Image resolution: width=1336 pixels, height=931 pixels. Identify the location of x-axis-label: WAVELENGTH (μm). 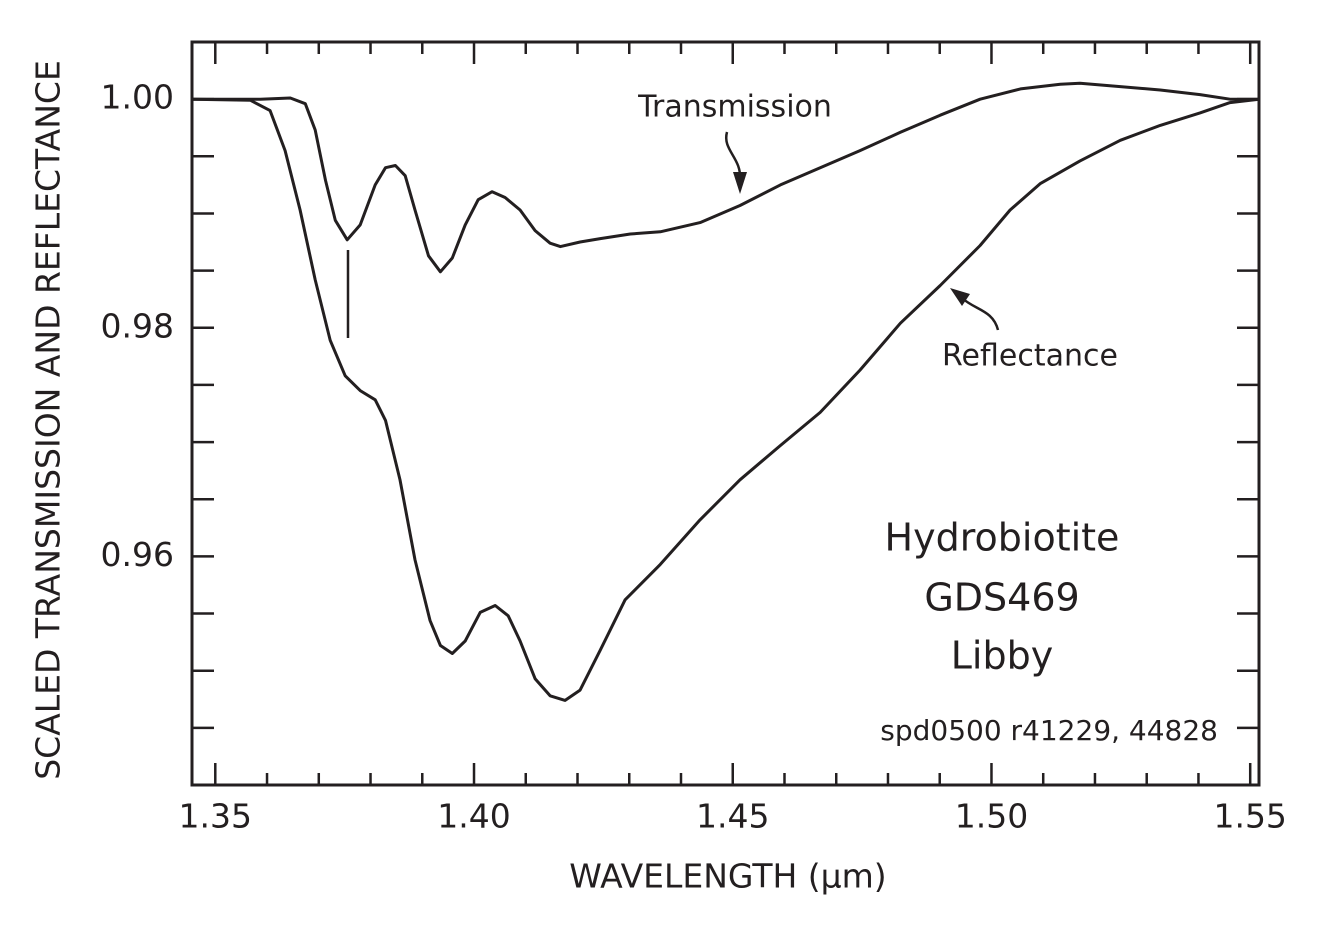
(727, 876).